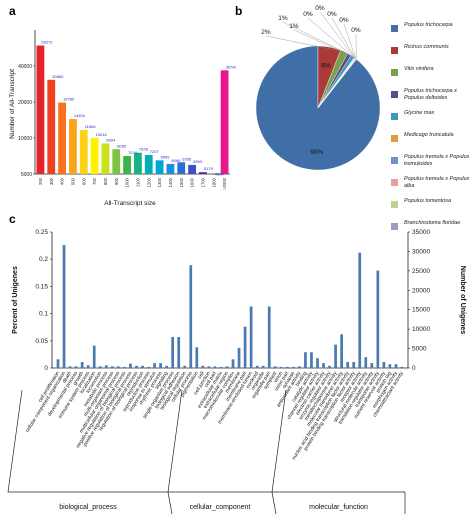  What do you see at coordinates (144, 149) in the screenshot?
I see `bar-value-label: 7528` at bounding box center [144, 149].